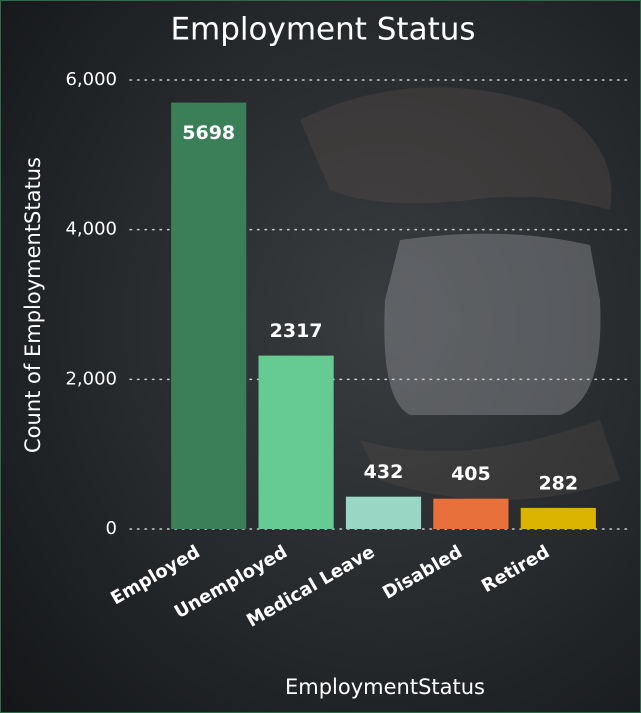  Describe the element at coordinates (492, 324) in the screenshot. I see `car-decoration` at that location.